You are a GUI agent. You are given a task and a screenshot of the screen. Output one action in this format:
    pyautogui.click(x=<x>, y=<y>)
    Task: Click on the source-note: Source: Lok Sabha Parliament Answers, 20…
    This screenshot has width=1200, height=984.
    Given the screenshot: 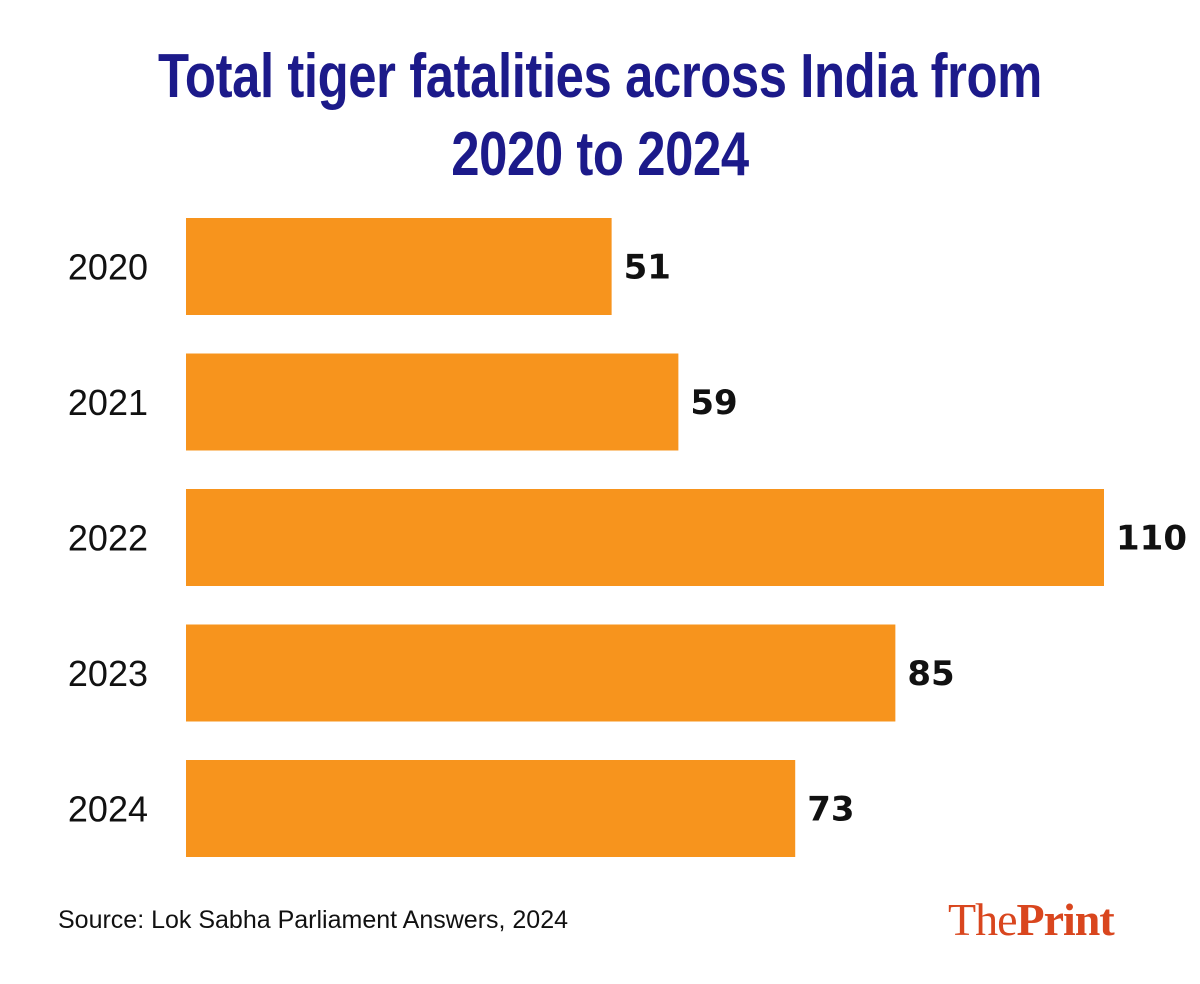 What is the action you would take?
    pyautogui.click(x=313, y=920)
    